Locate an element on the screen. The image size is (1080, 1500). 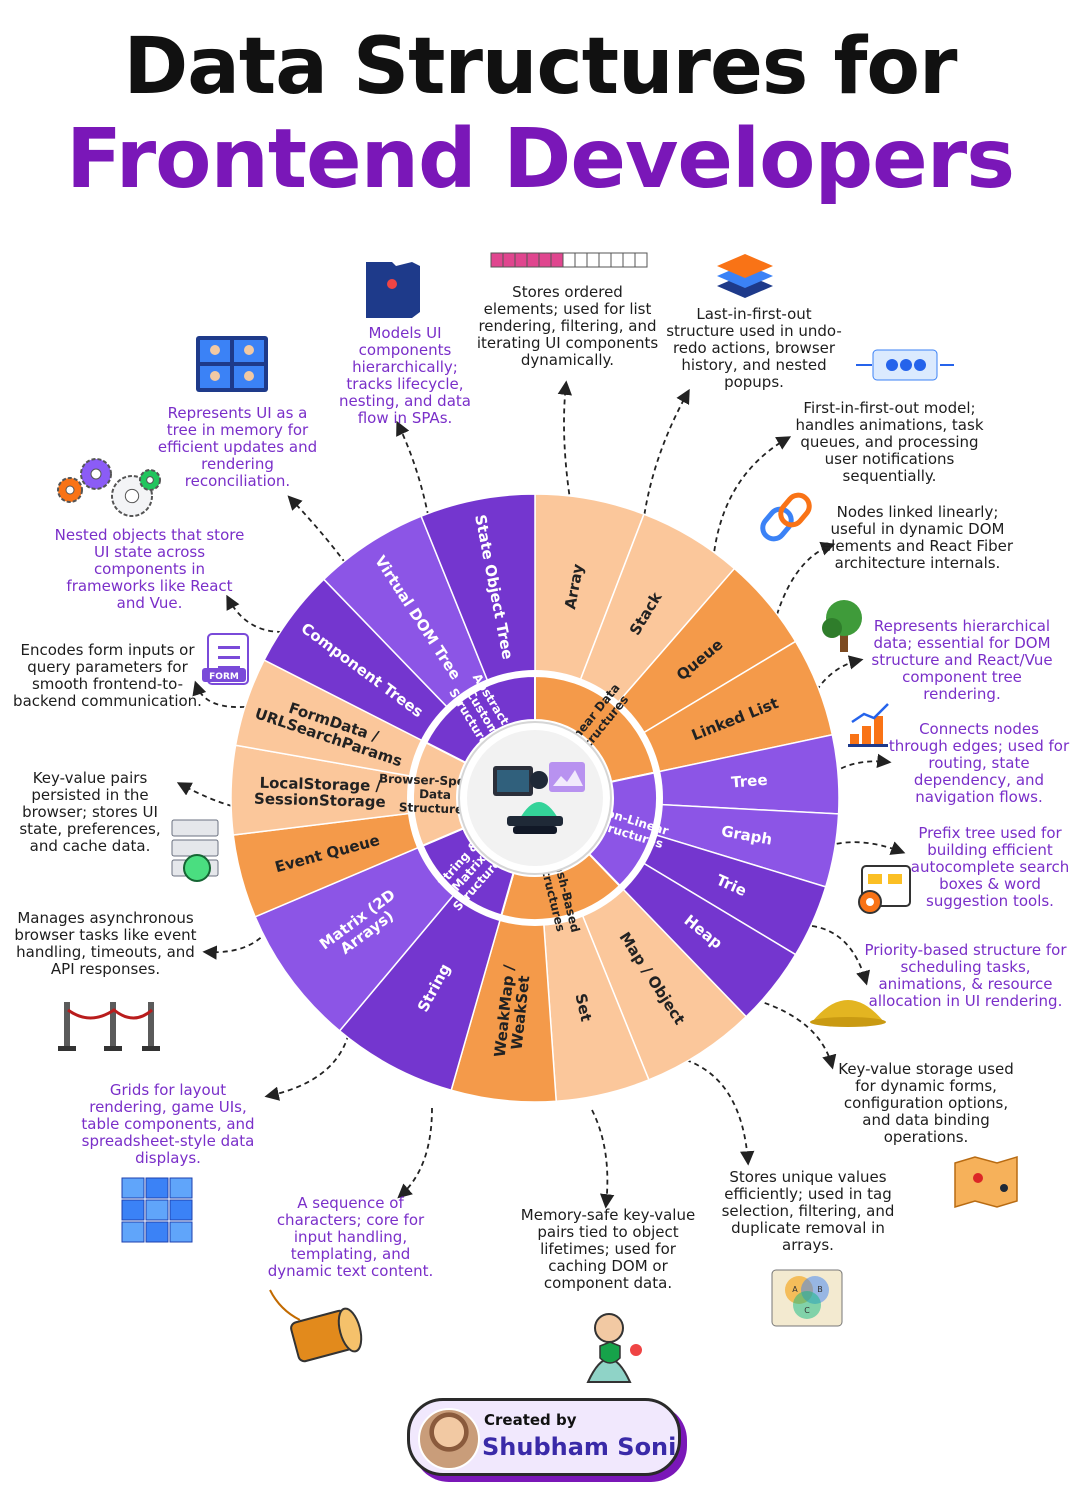
arrow-tree is located at coordinates (835, 681).